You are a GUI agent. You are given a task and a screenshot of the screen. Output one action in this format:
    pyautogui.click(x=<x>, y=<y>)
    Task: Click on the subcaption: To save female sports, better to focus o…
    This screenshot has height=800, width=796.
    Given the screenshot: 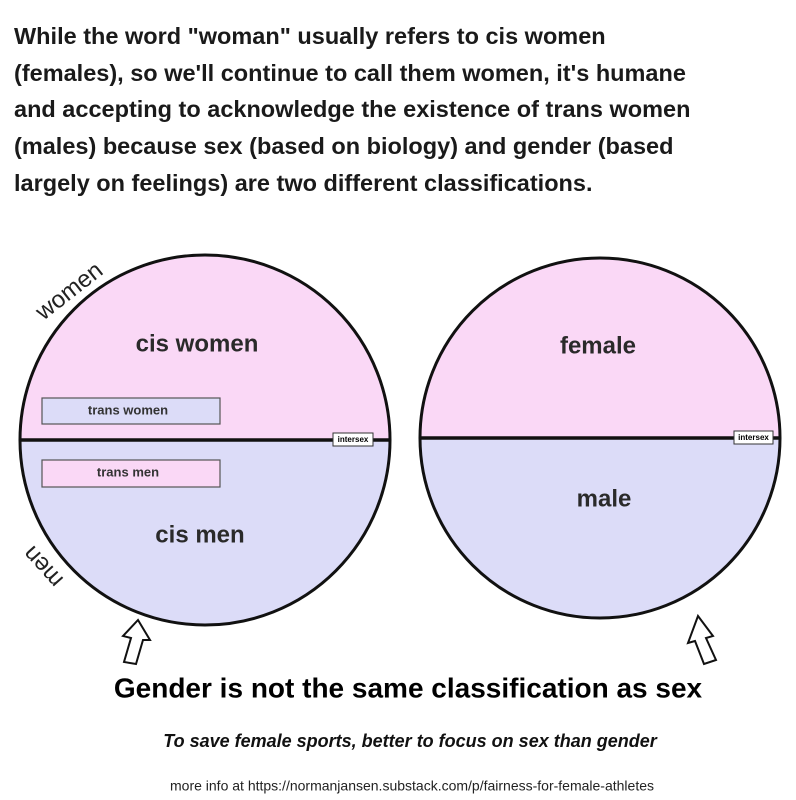 What is the action you would take?
    pyautogui.click(x=410, y=741)
    